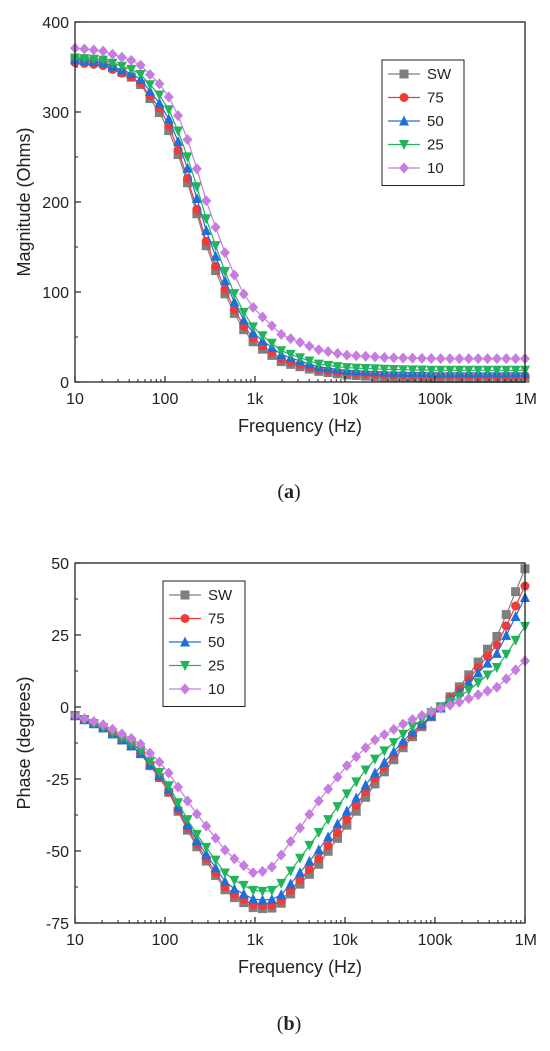 This screenshot has height=1051, width=550. I want to click on y-axis-title: Phase (degrees), so click(24, 742).